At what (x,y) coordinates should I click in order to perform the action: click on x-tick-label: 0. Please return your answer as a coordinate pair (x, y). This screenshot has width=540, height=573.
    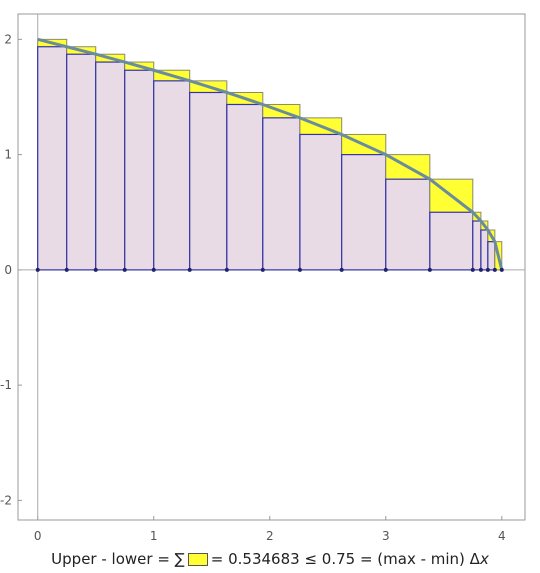
    Looking at the image, I should click on (38, 536).